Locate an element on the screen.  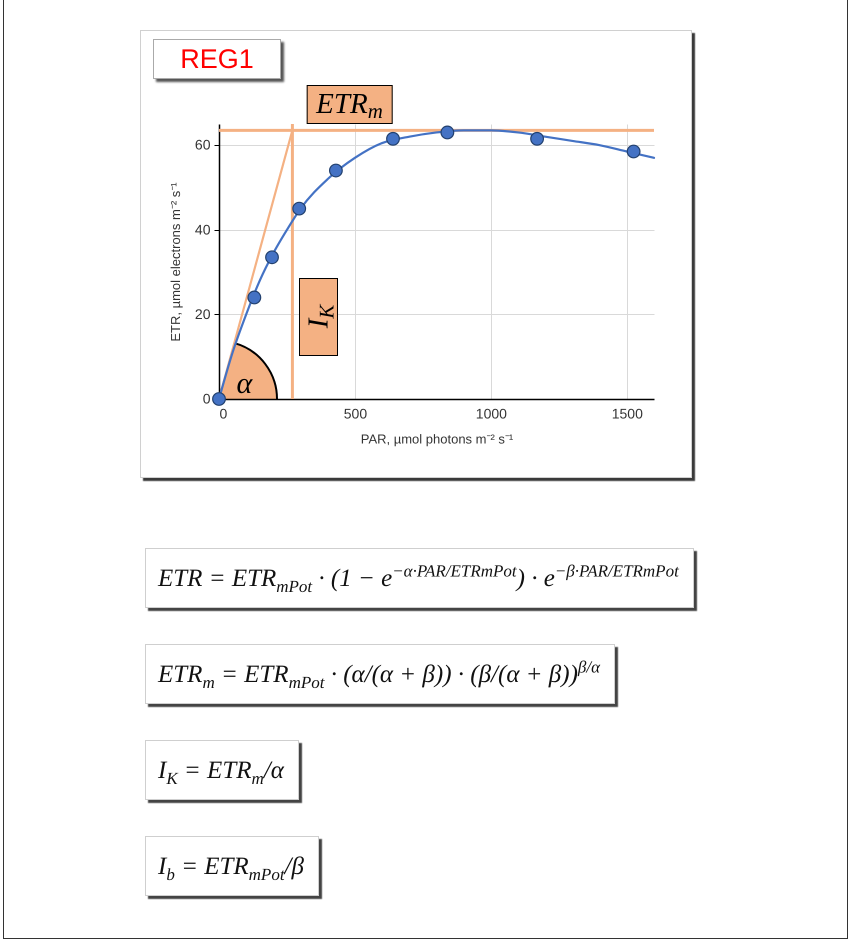
text: ETR$_{m}$ = ETR$_{mPot}$ · (α/(α + β)) · (β/(α + β))$^{β/α}$ is located at coordinates (380, 674).